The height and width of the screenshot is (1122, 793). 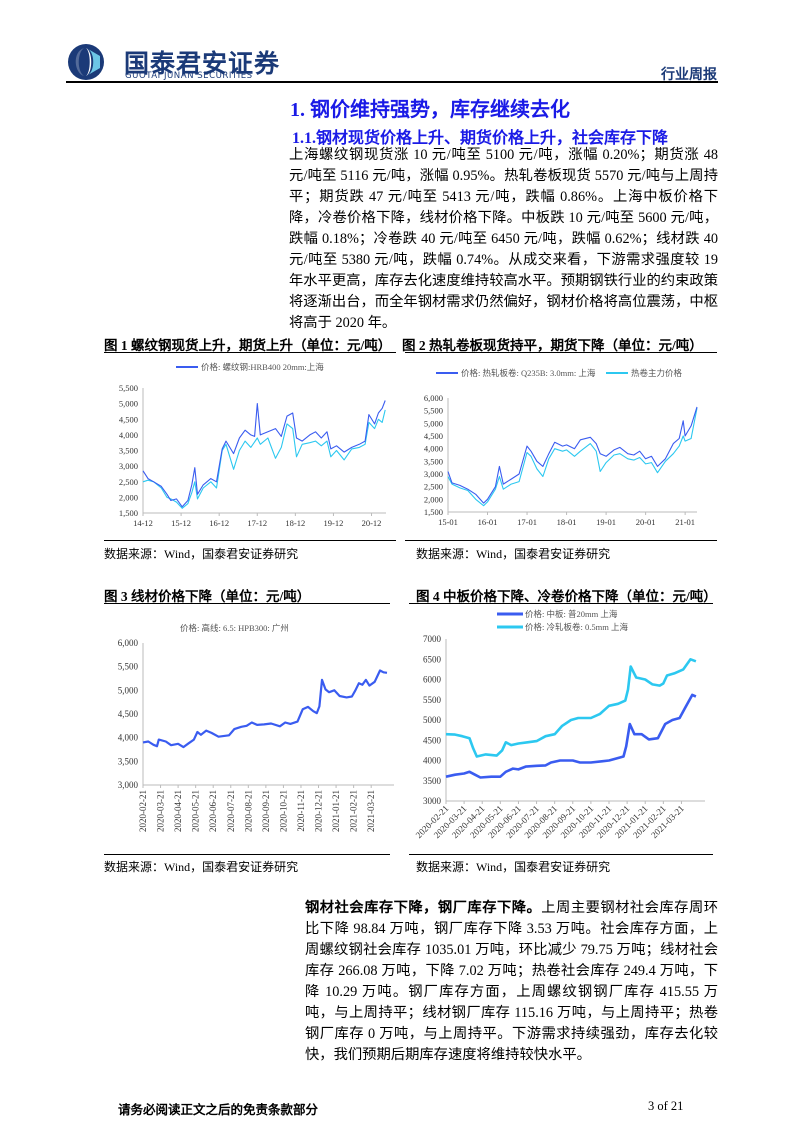 I want to click on legend-label: 价格: 热轧板卷: Q235B: 3.0mm: 上海, so click(x=528, y=373).